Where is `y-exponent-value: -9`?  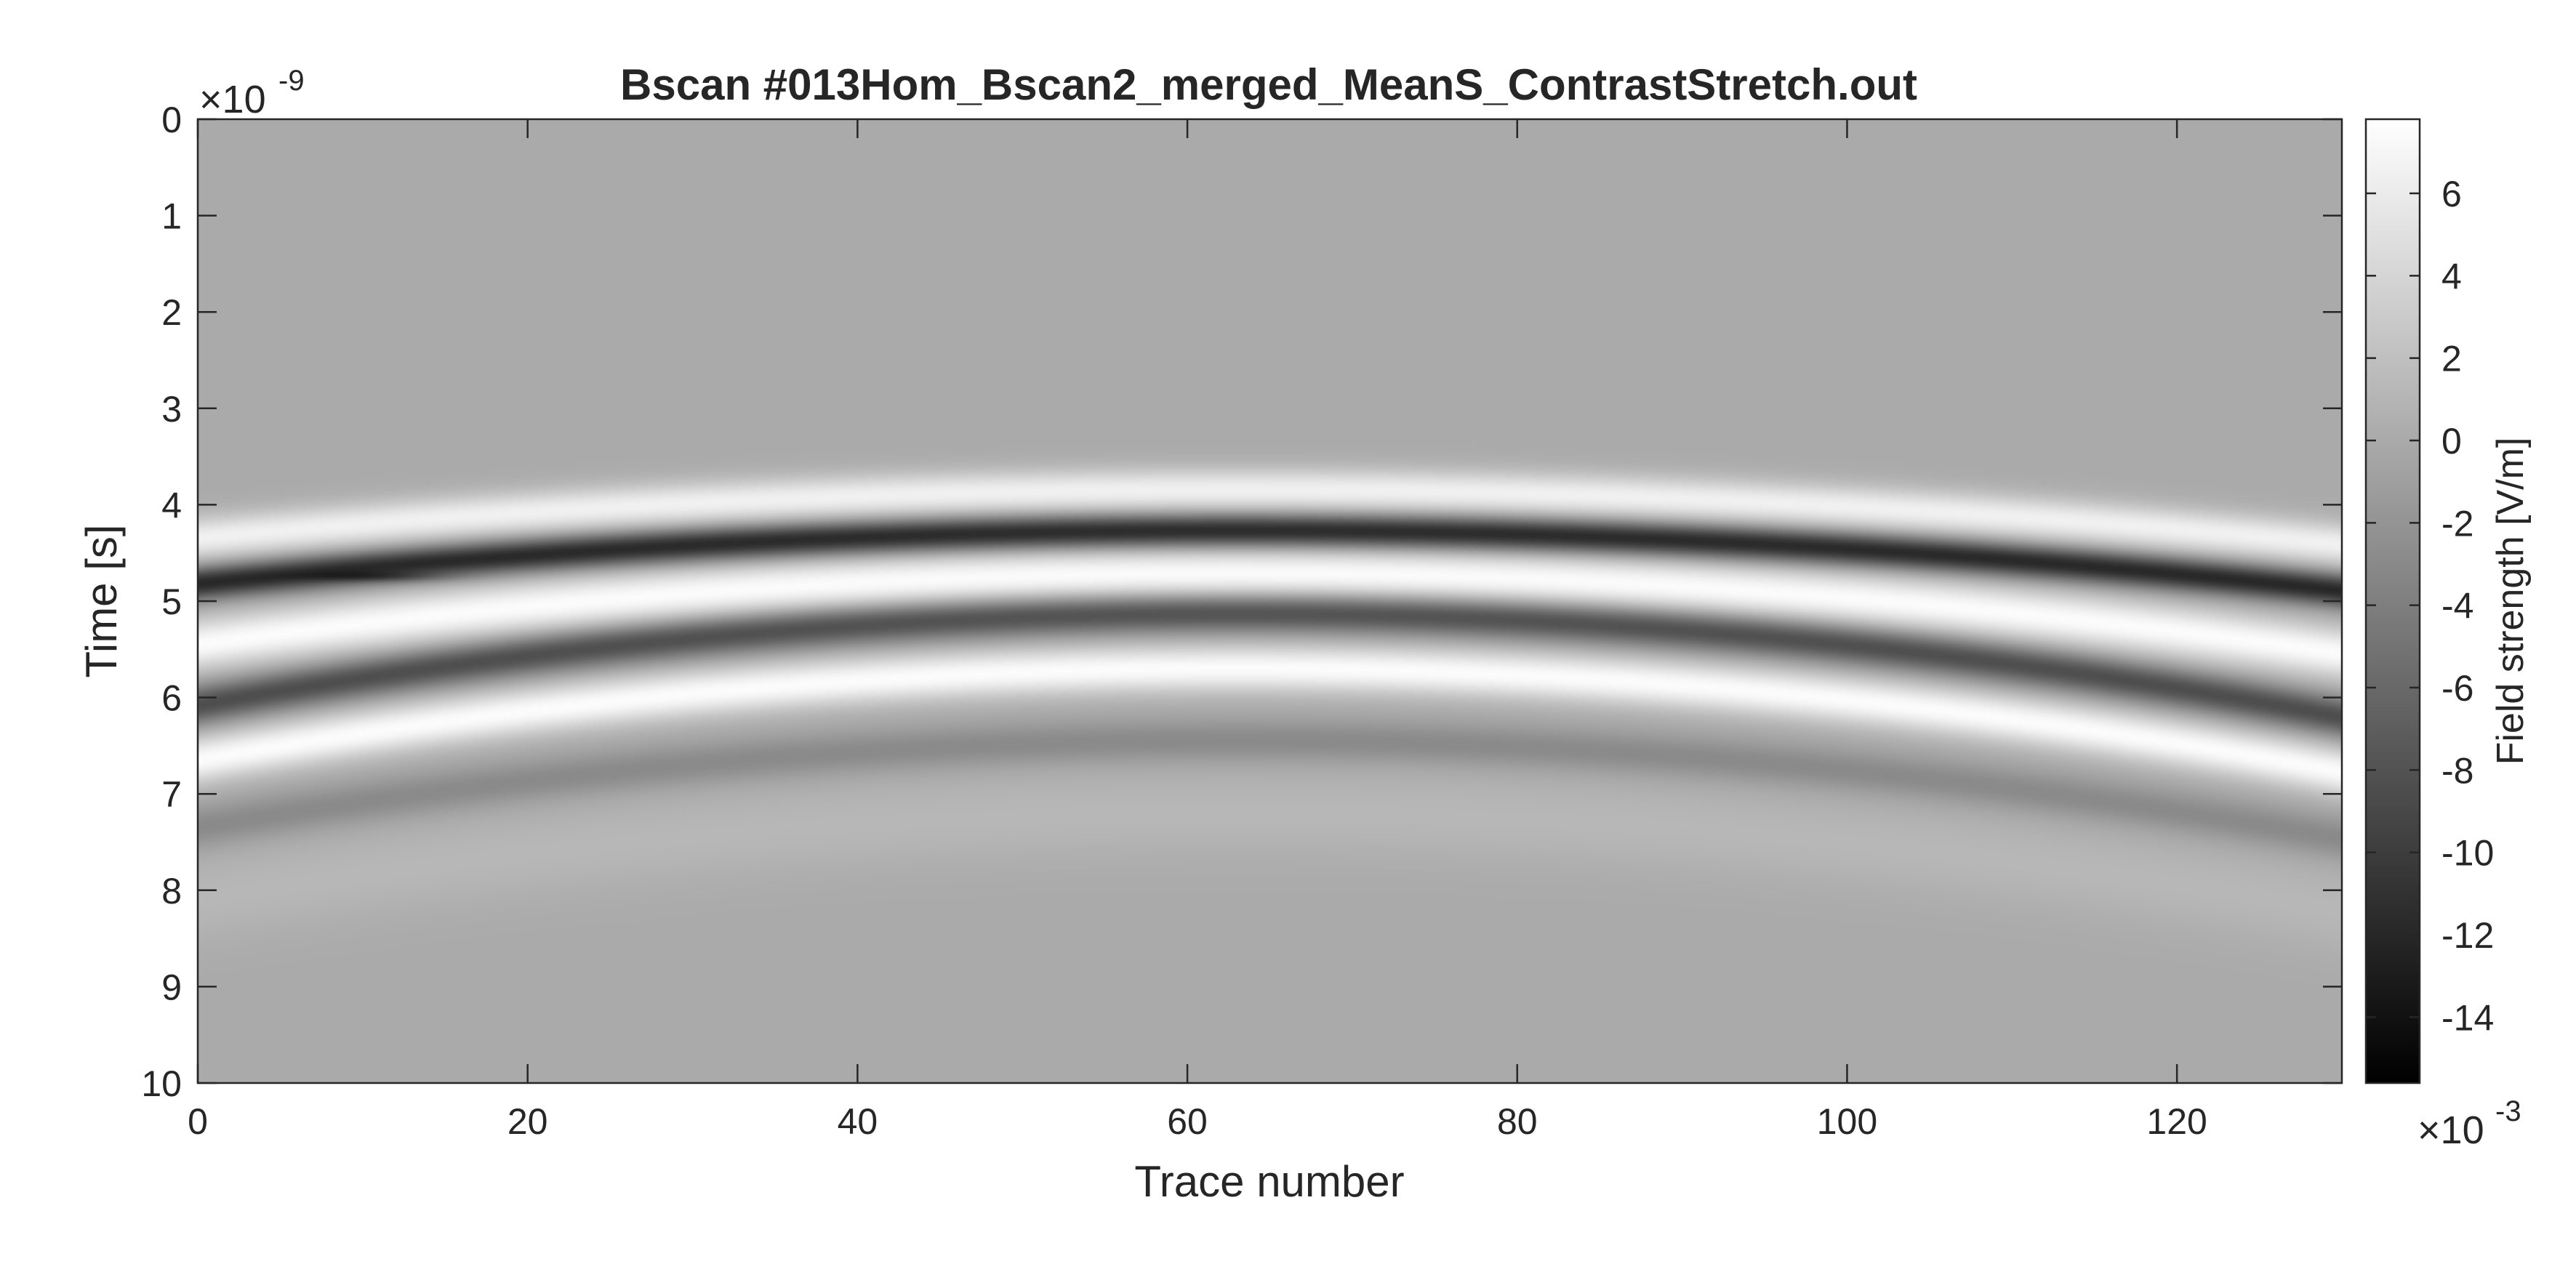
y-exponent-value: -9 is located at coordinates (291, 81).